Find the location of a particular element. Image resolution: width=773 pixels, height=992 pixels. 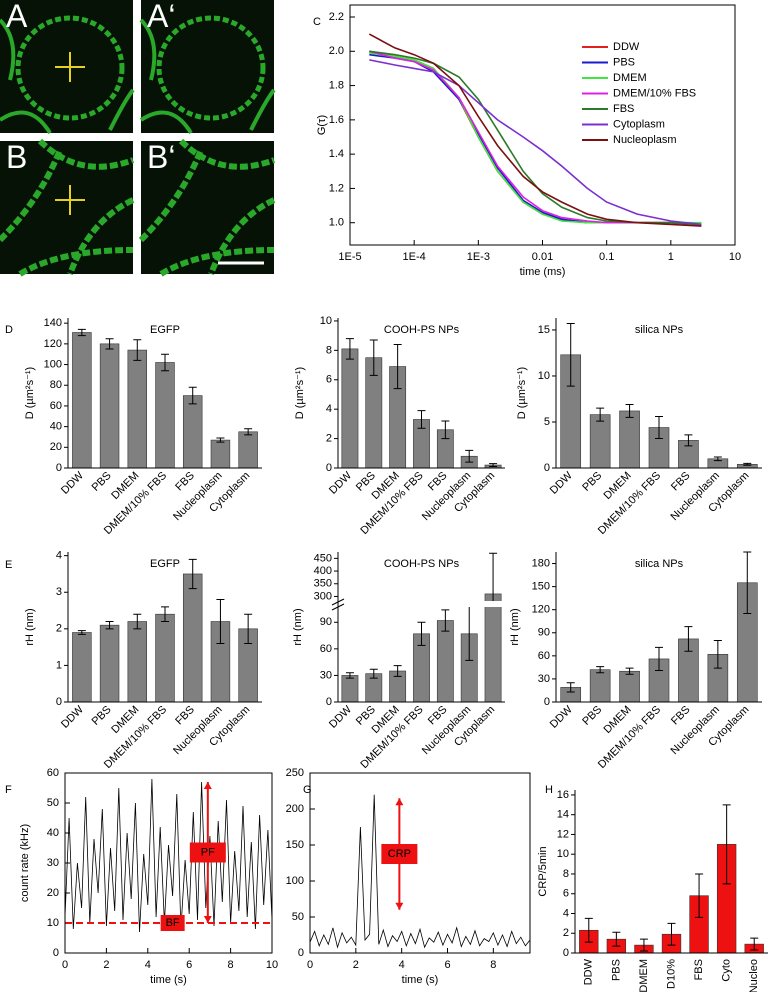

annotation-text: CRP is located at coordinates (399, 854).